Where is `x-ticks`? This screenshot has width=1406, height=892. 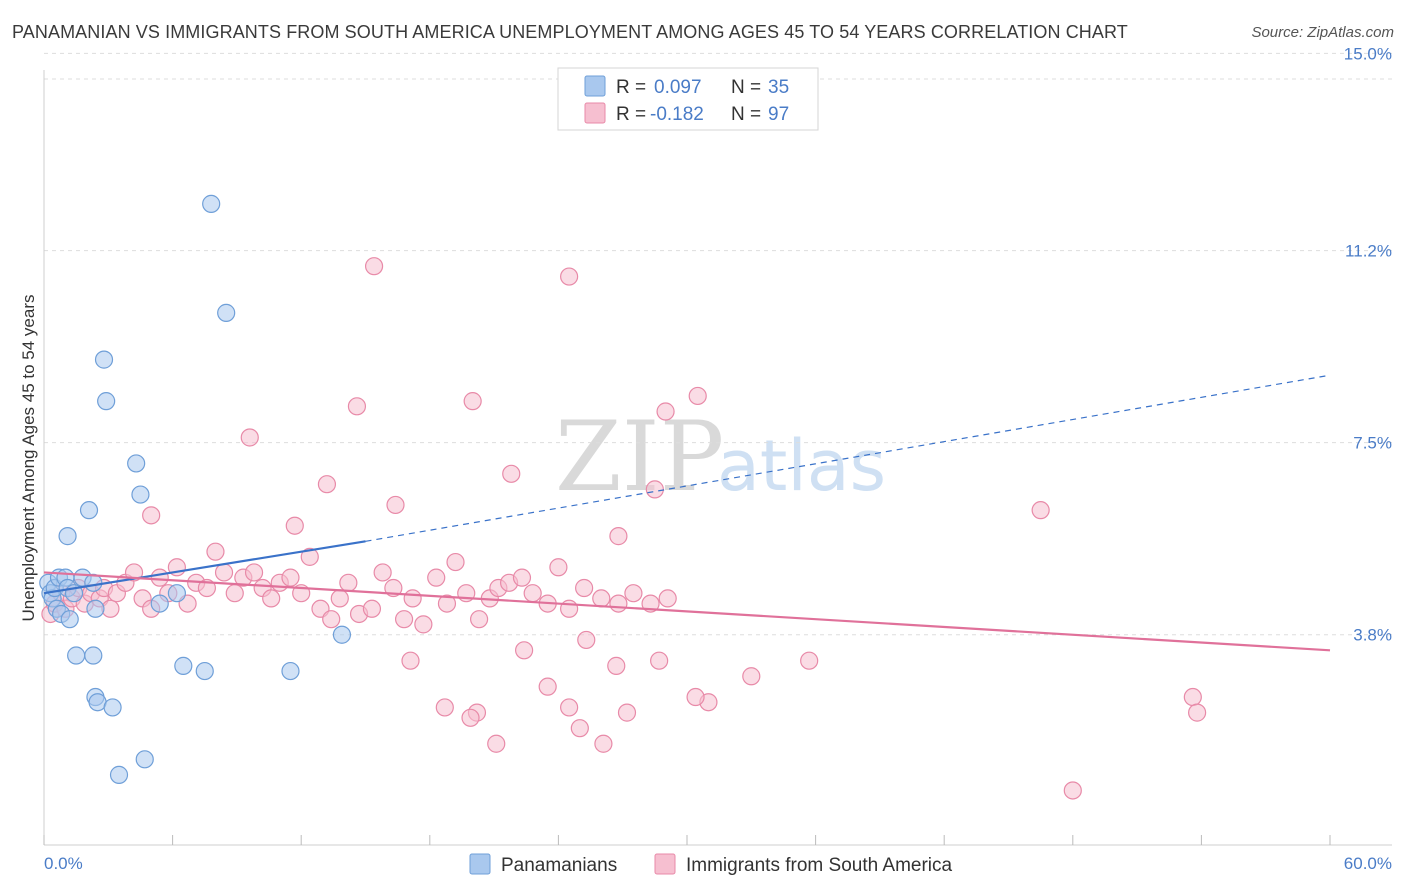 x-ticks is located at coordinates (687, 840).